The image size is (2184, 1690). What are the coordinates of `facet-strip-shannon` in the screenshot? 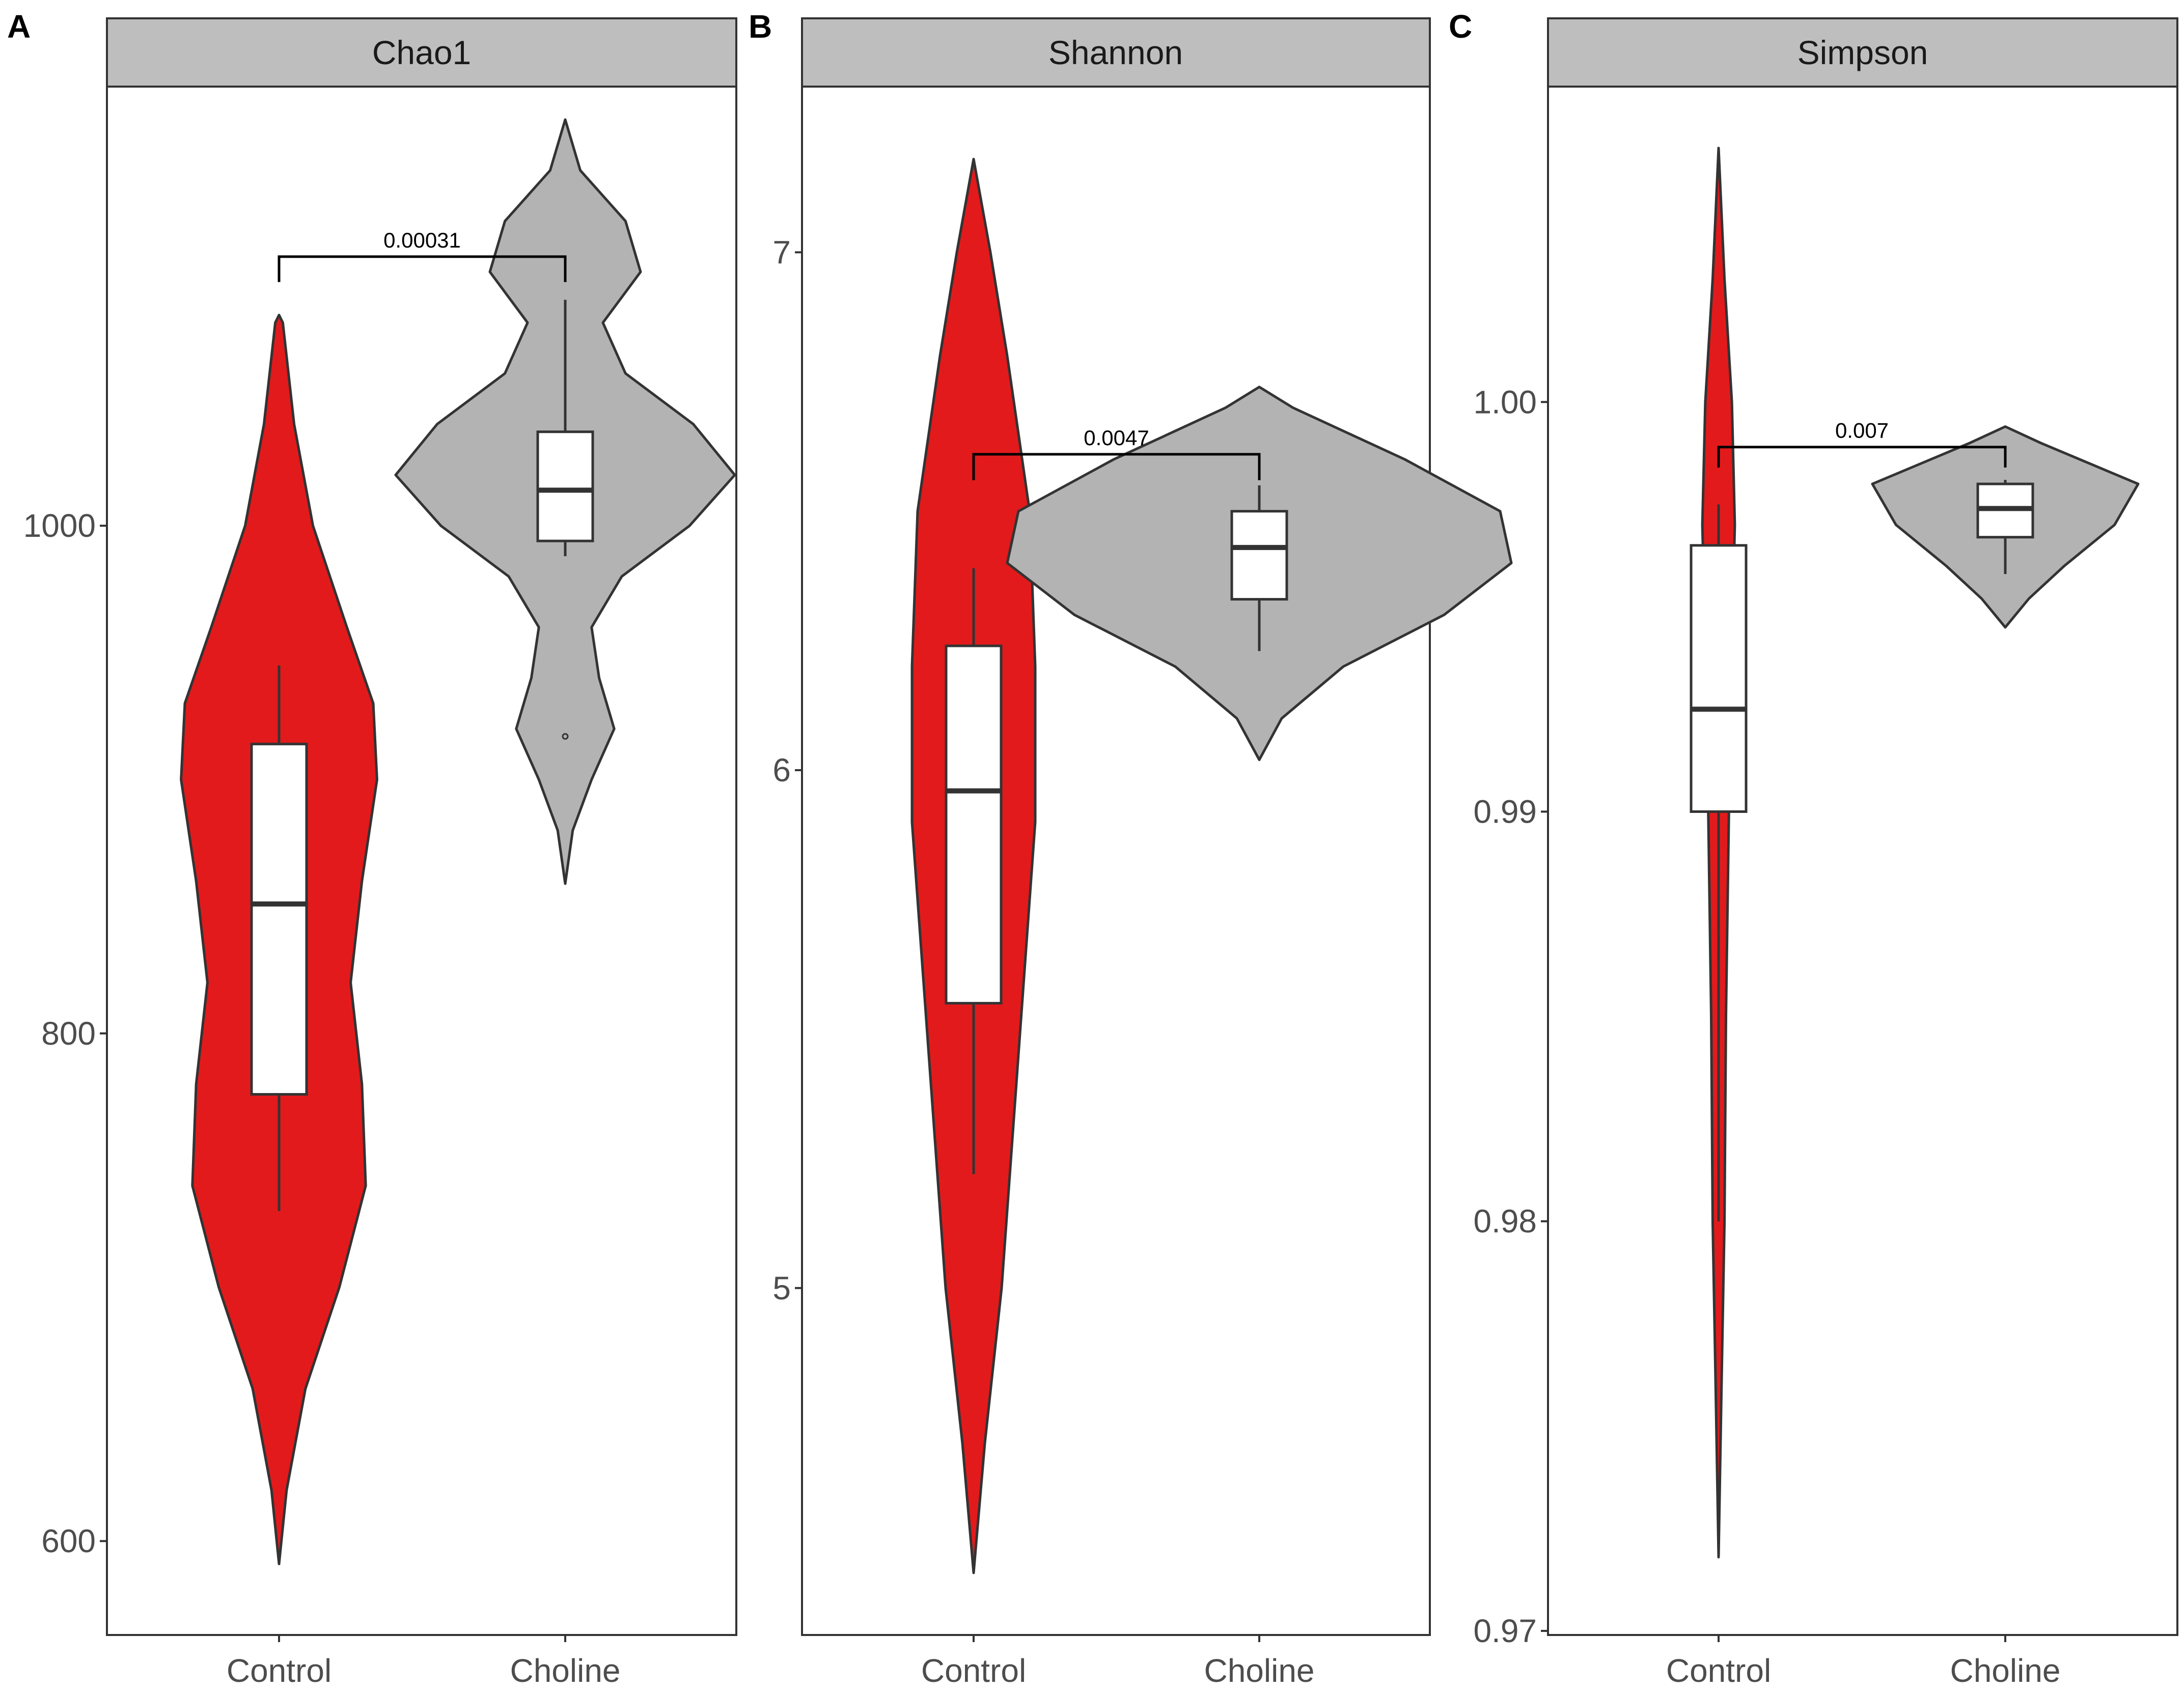 It's located at (1116, 53).